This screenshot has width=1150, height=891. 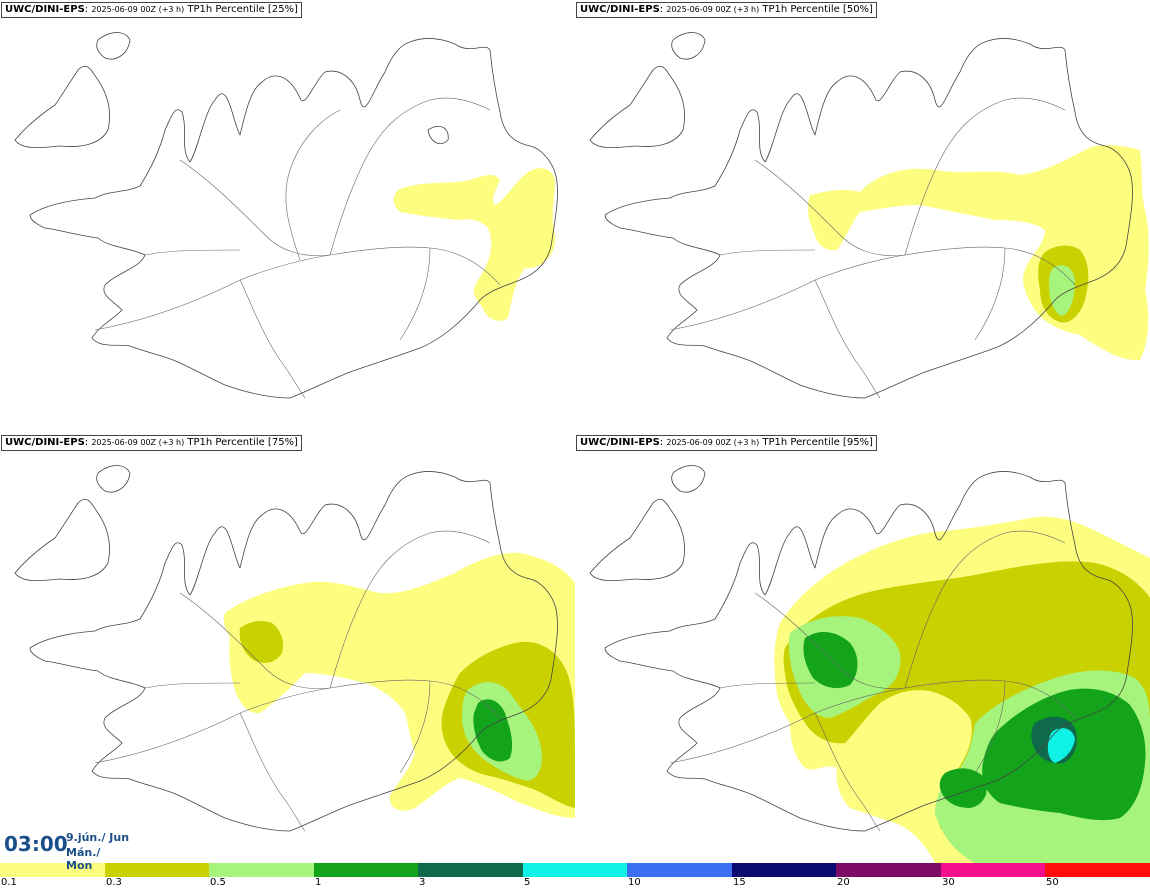 I want to click on colorbar-label: 20, so click(x=843, y=882).